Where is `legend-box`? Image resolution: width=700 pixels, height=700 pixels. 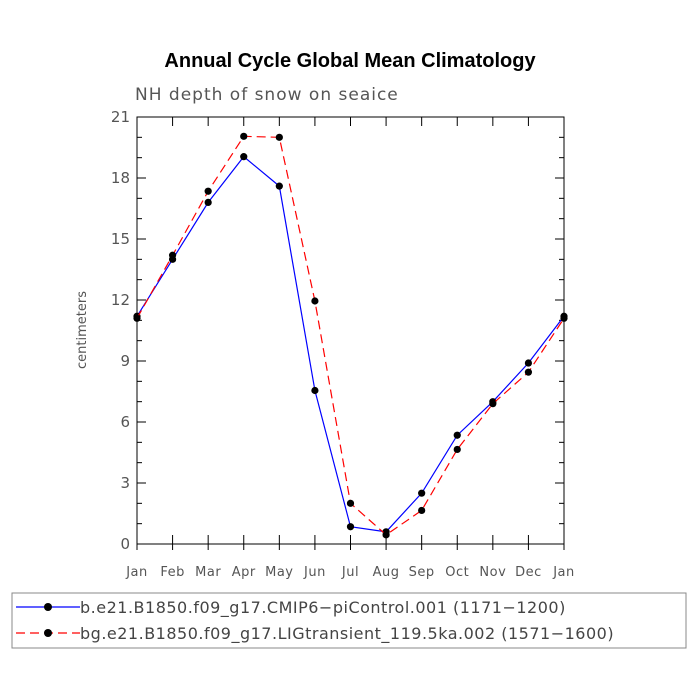 legend-box is located at coordinates (349, 620).